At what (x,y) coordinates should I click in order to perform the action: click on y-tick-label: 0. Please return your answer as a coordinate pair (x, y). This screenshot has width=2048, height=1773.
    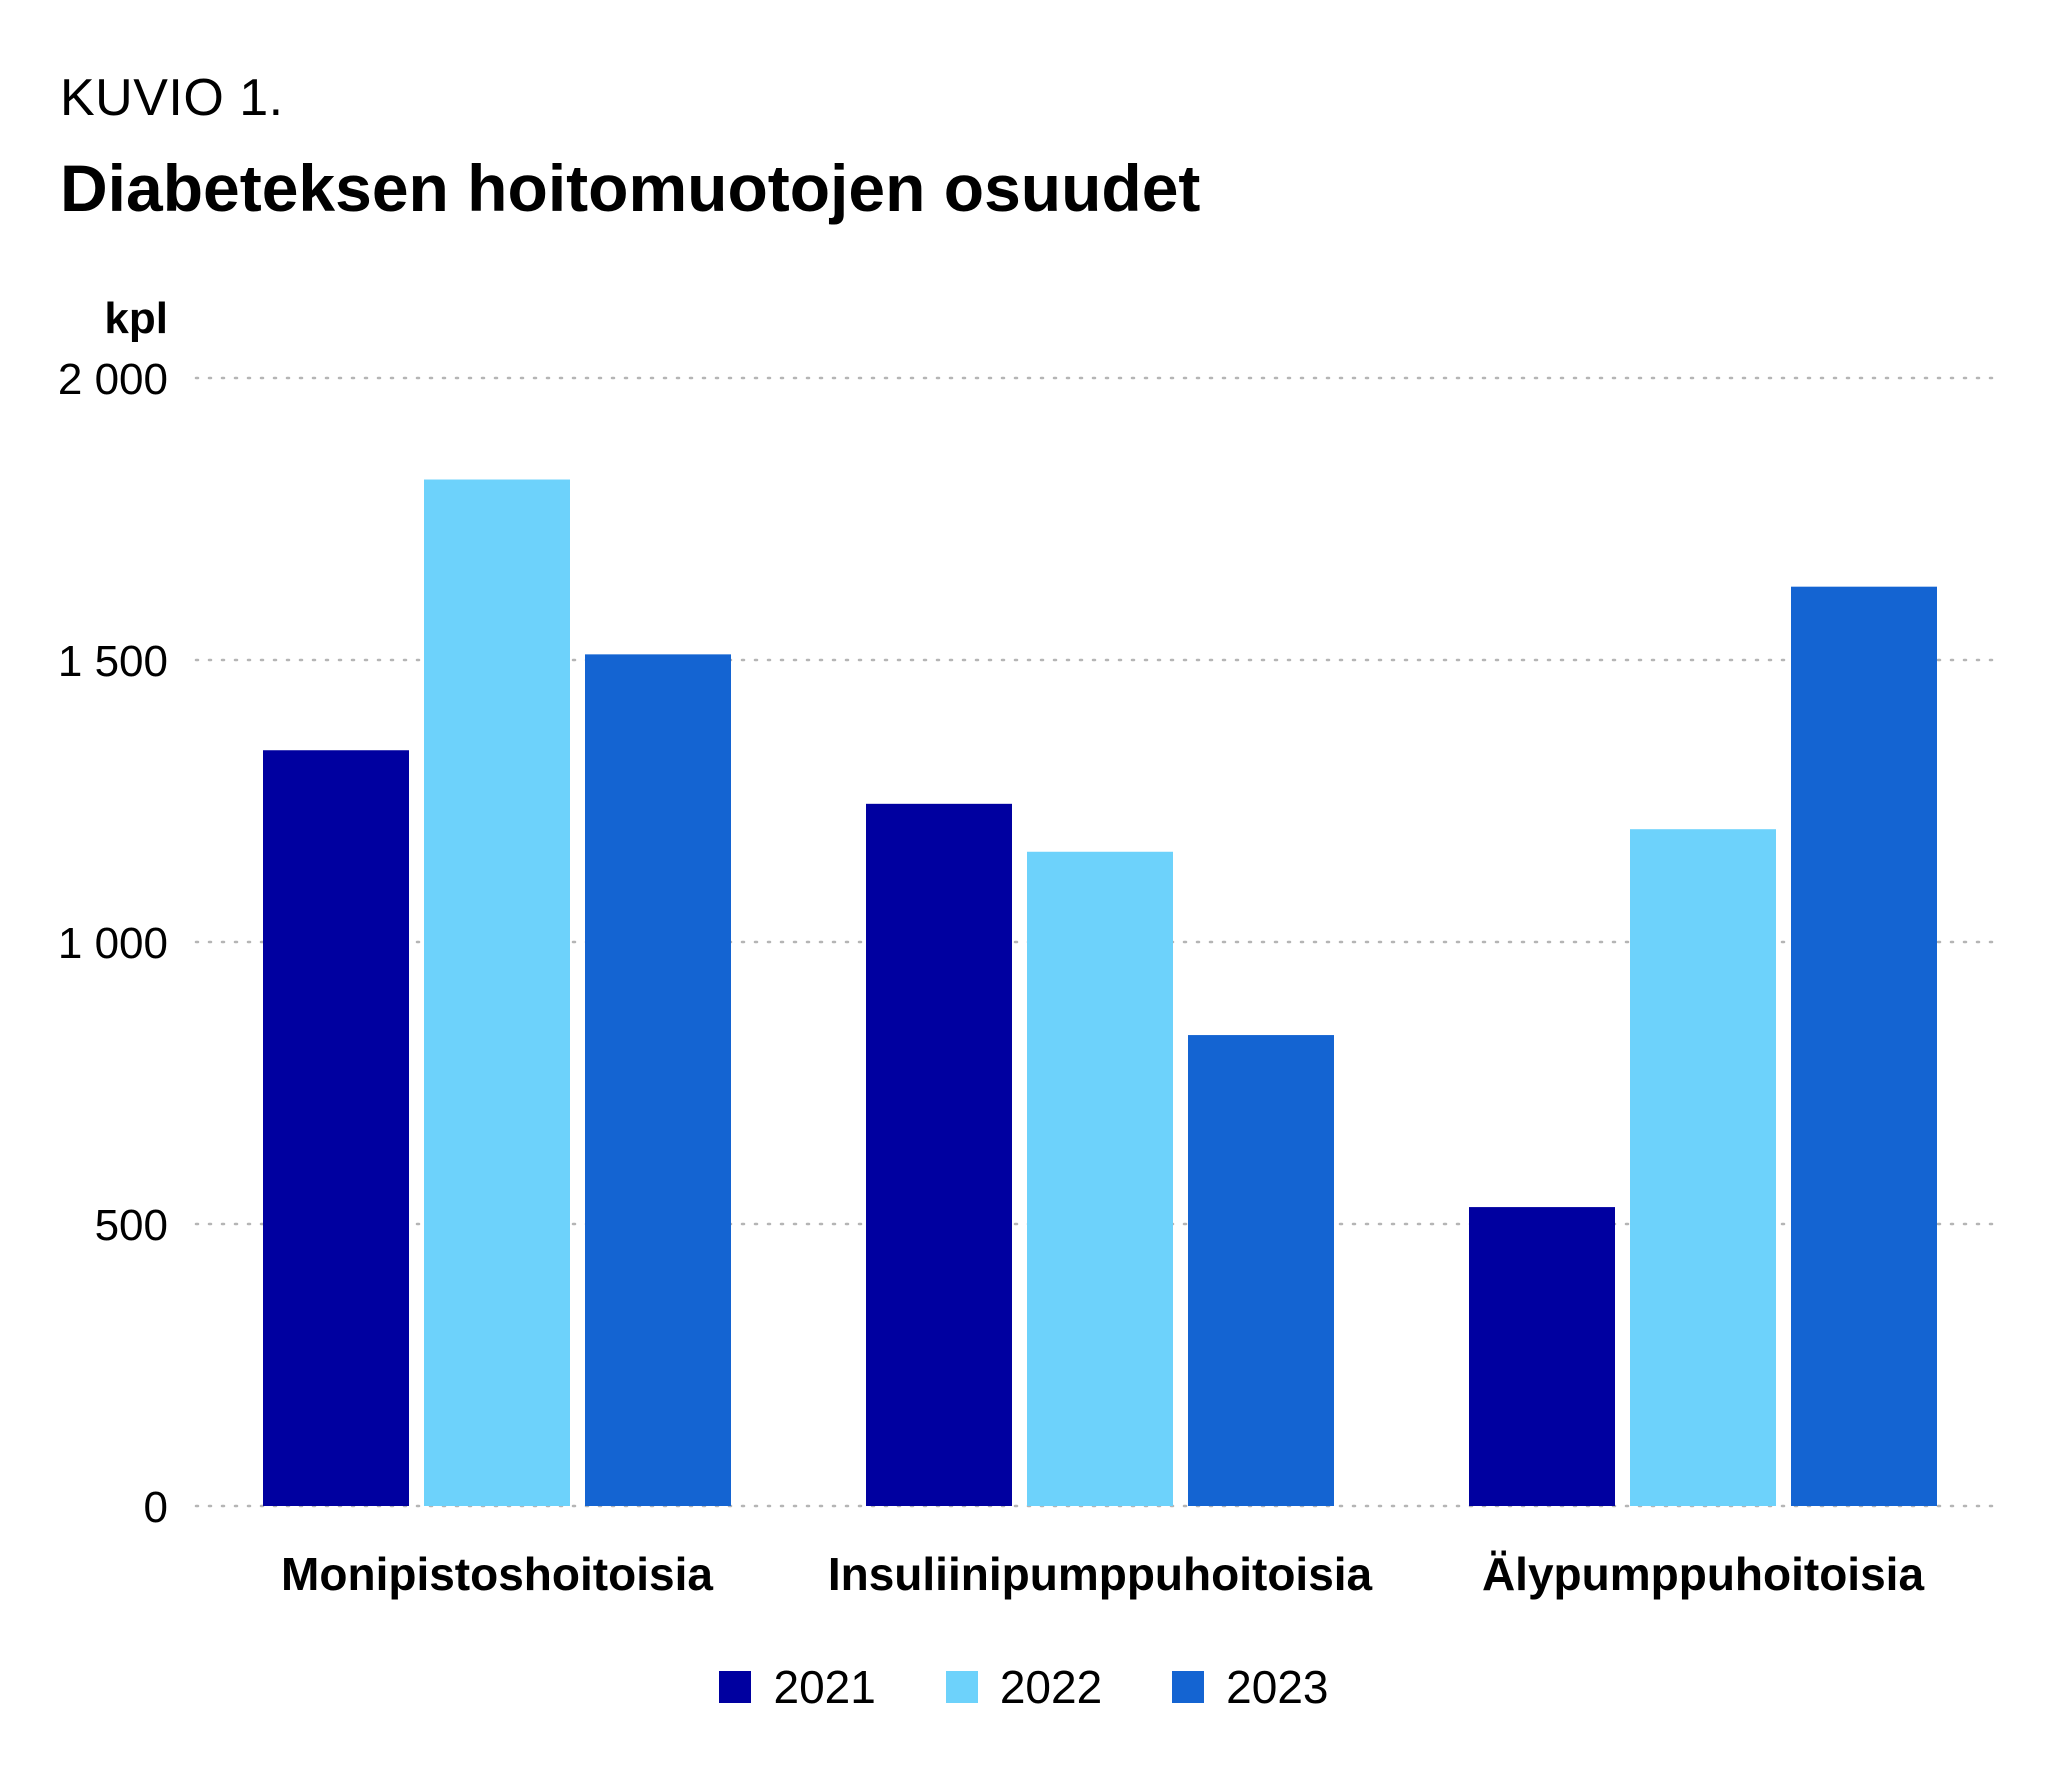
    Looking at the image, I should click on (156, 1507).